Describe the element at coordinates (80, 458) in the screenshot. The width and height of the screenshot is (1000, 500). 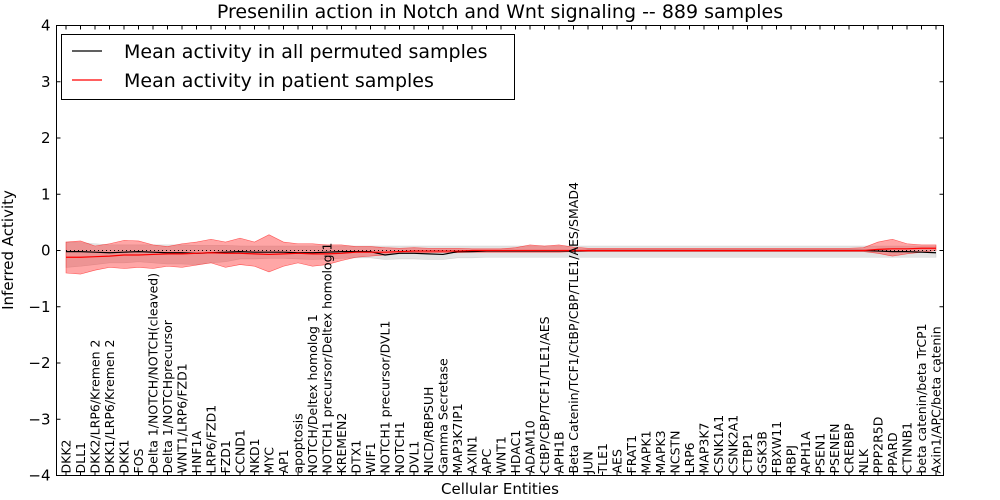
I see `x-tick-label: DLL1` at that location.